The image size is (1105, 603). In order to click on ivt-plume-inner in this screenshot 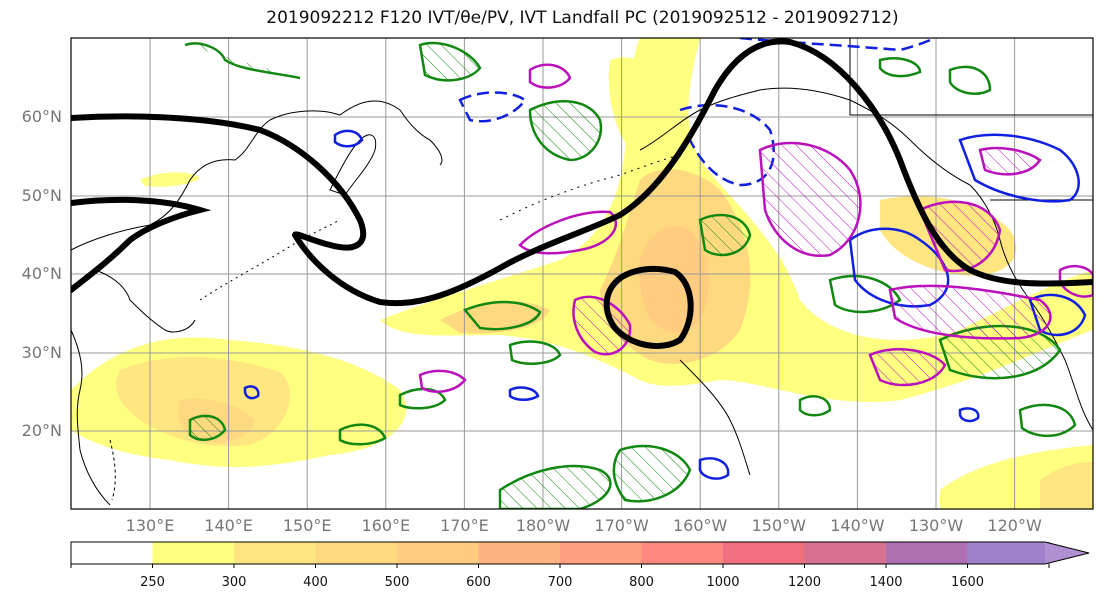, I will do `click(674, 279)`.